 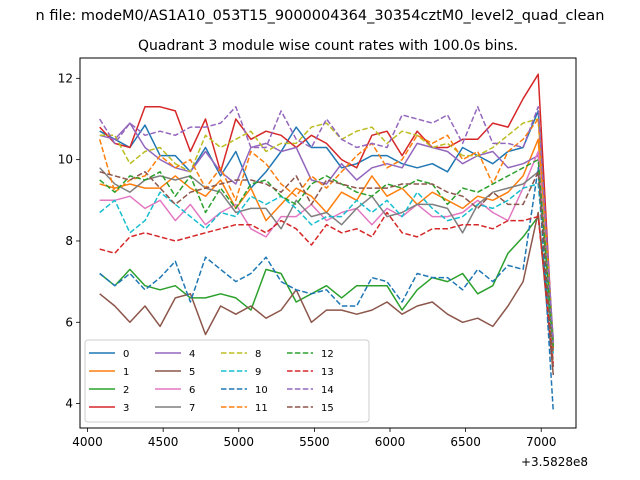 I want to click on legend-label-11: 11, so click(x=261, y=408).